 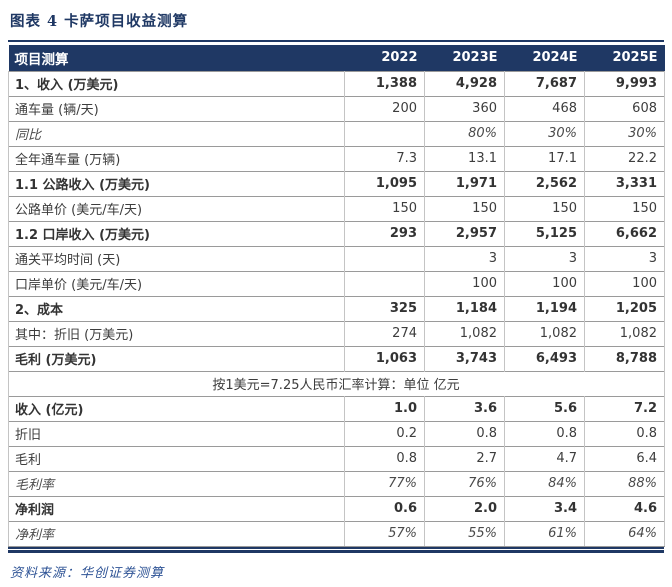 What do you see at coordinates (176, 458) in the screenshot?
I see `row-label: 毛利` at bounding box center [176, 458].